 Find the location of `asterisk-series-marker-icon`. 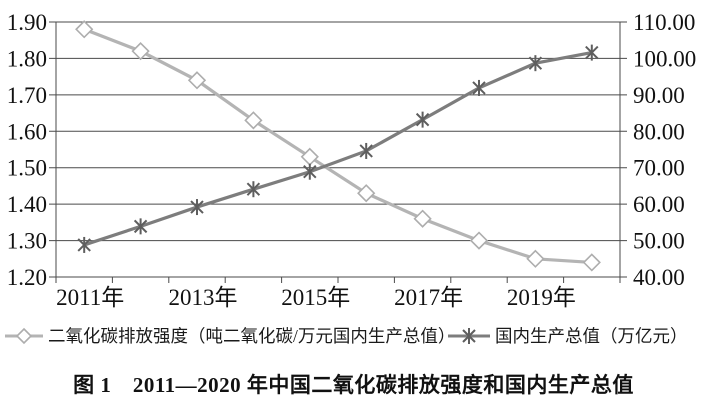

asterisk-series-marker-icon is located at coordinates (469, 335).